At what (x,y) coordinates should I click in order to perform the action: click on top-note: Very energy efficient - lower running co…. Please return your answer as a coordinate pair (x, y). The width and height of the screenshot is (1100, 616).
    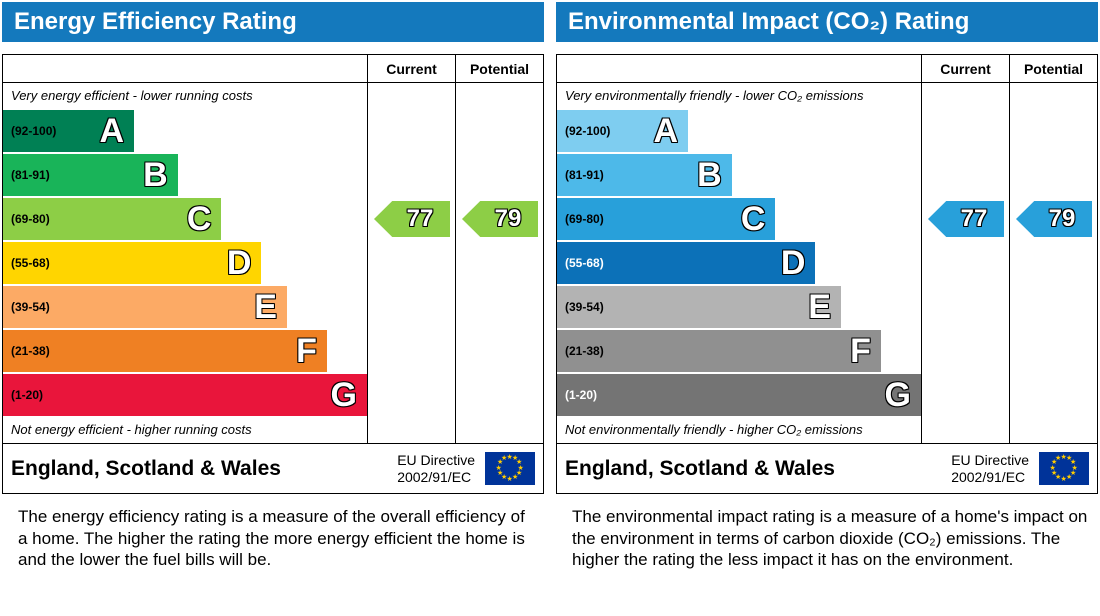
    Looking at the image, I should click on (132, 95).